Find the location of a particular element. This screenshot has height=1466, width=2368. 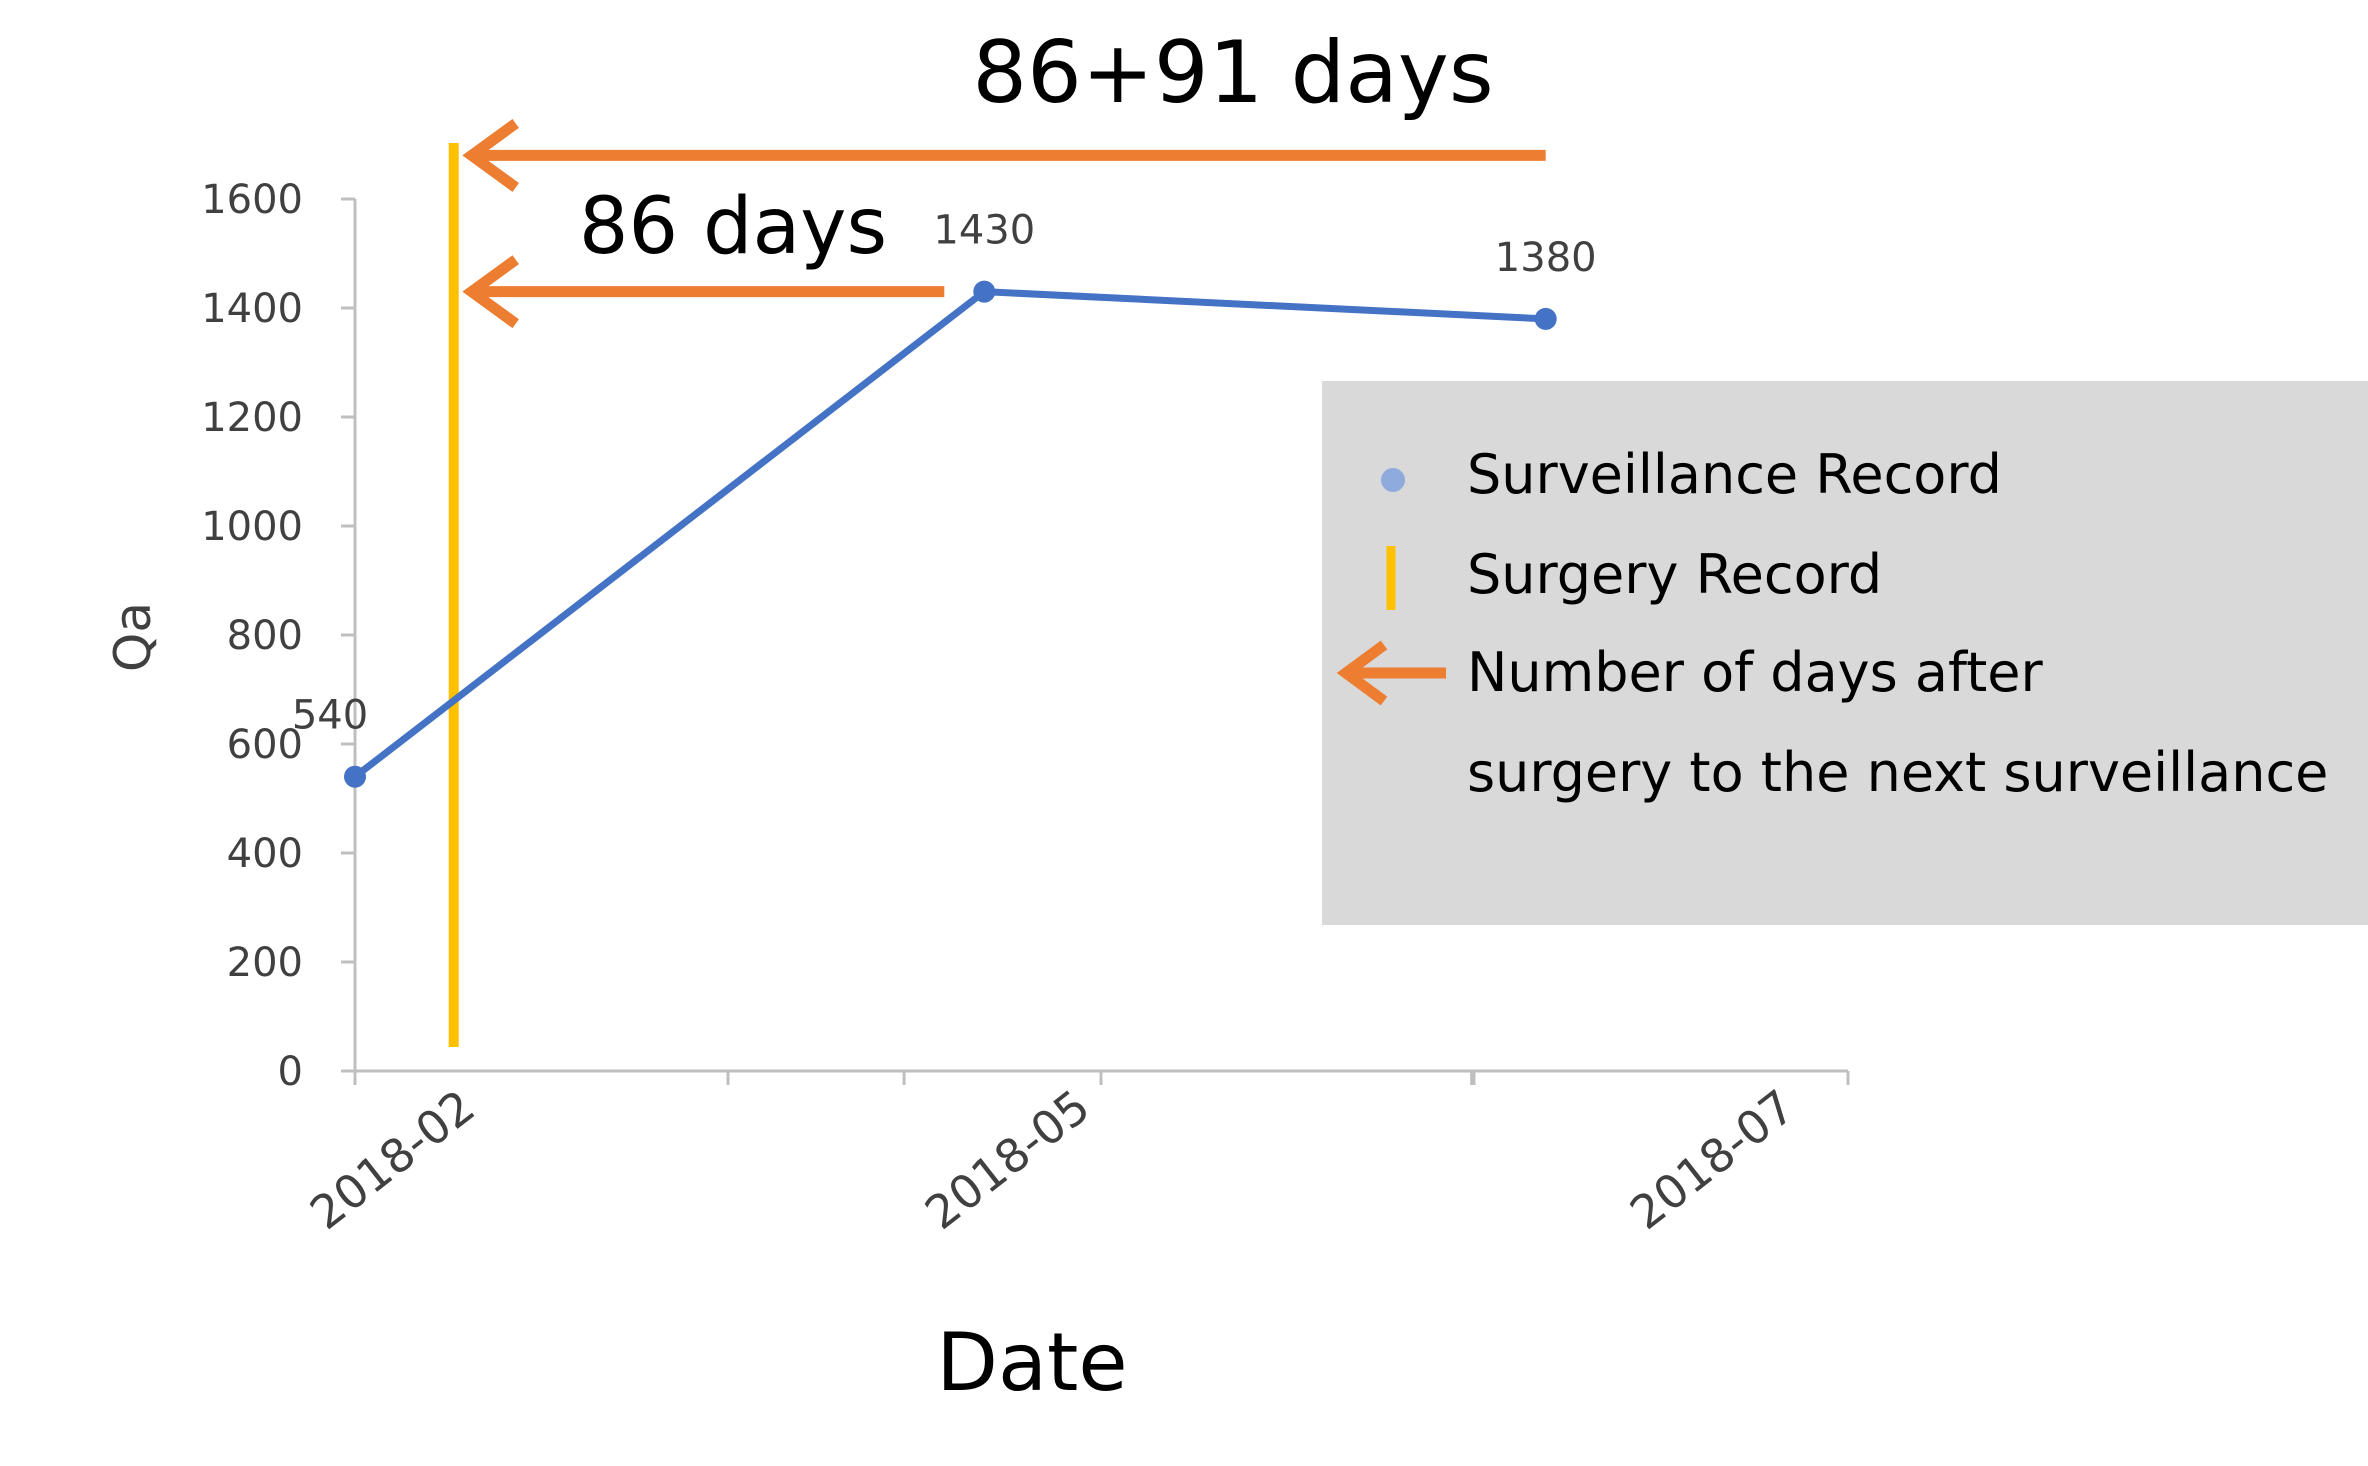

data-label: 540 is located at coordinates (330, 716).